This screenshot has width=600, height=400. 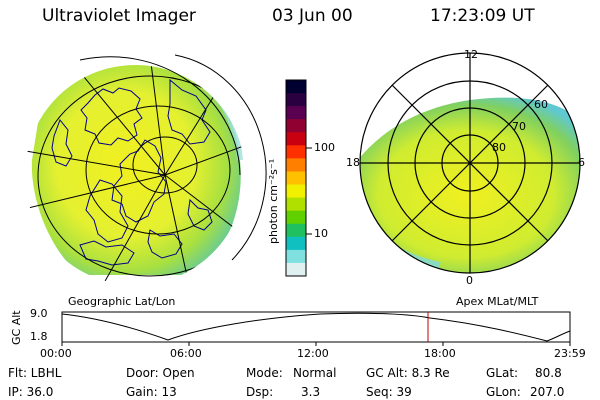 What do you see at coordinates (35, 373) in the screenshot?
I see `info-flt: Flt: LBHL` at bounding box center [35, 373].